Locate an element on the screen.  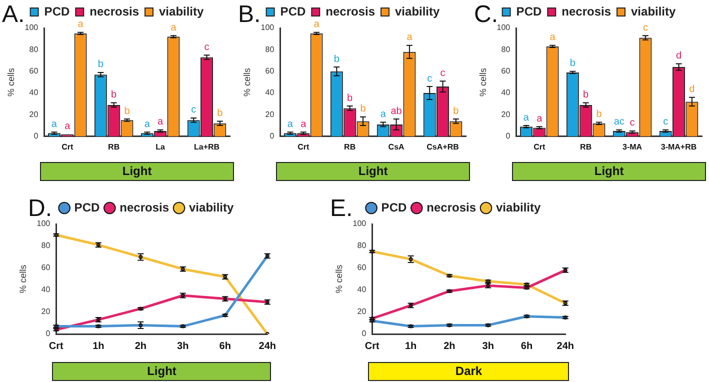
x-tick-label: 3-MA+RB is located at coordinates (678, 147).